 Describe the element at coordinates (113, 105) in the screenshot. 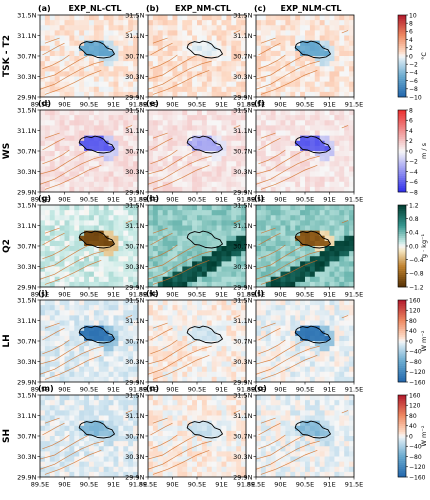

I see `x-tick-label: 91E` at that location.